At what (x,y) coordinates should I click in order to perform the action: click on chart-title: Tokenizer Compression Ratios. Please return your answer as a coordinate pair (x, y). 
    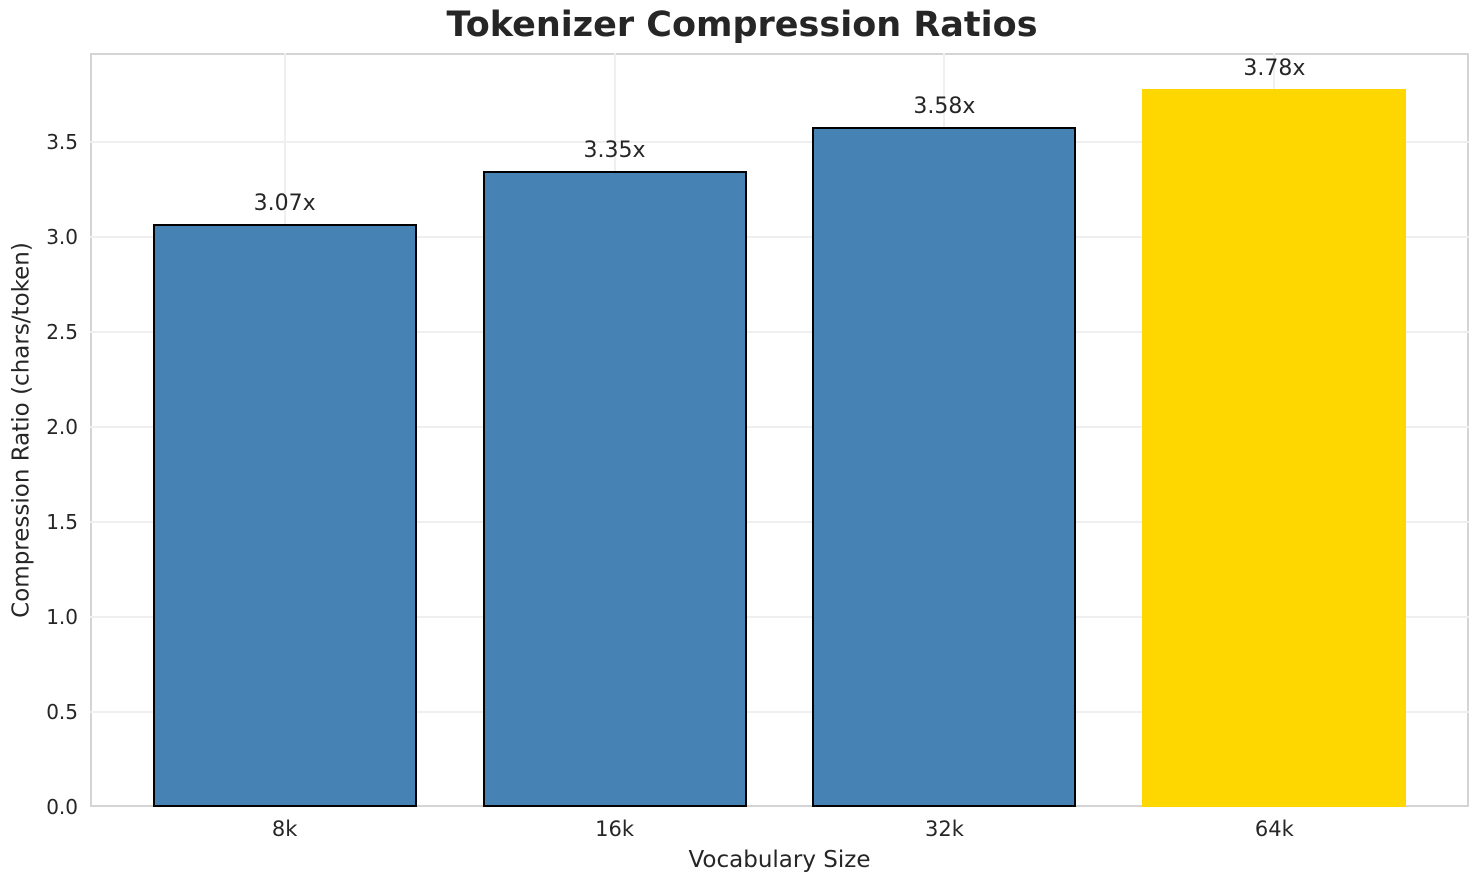
    Looking at the image, I should click on (742, 25).